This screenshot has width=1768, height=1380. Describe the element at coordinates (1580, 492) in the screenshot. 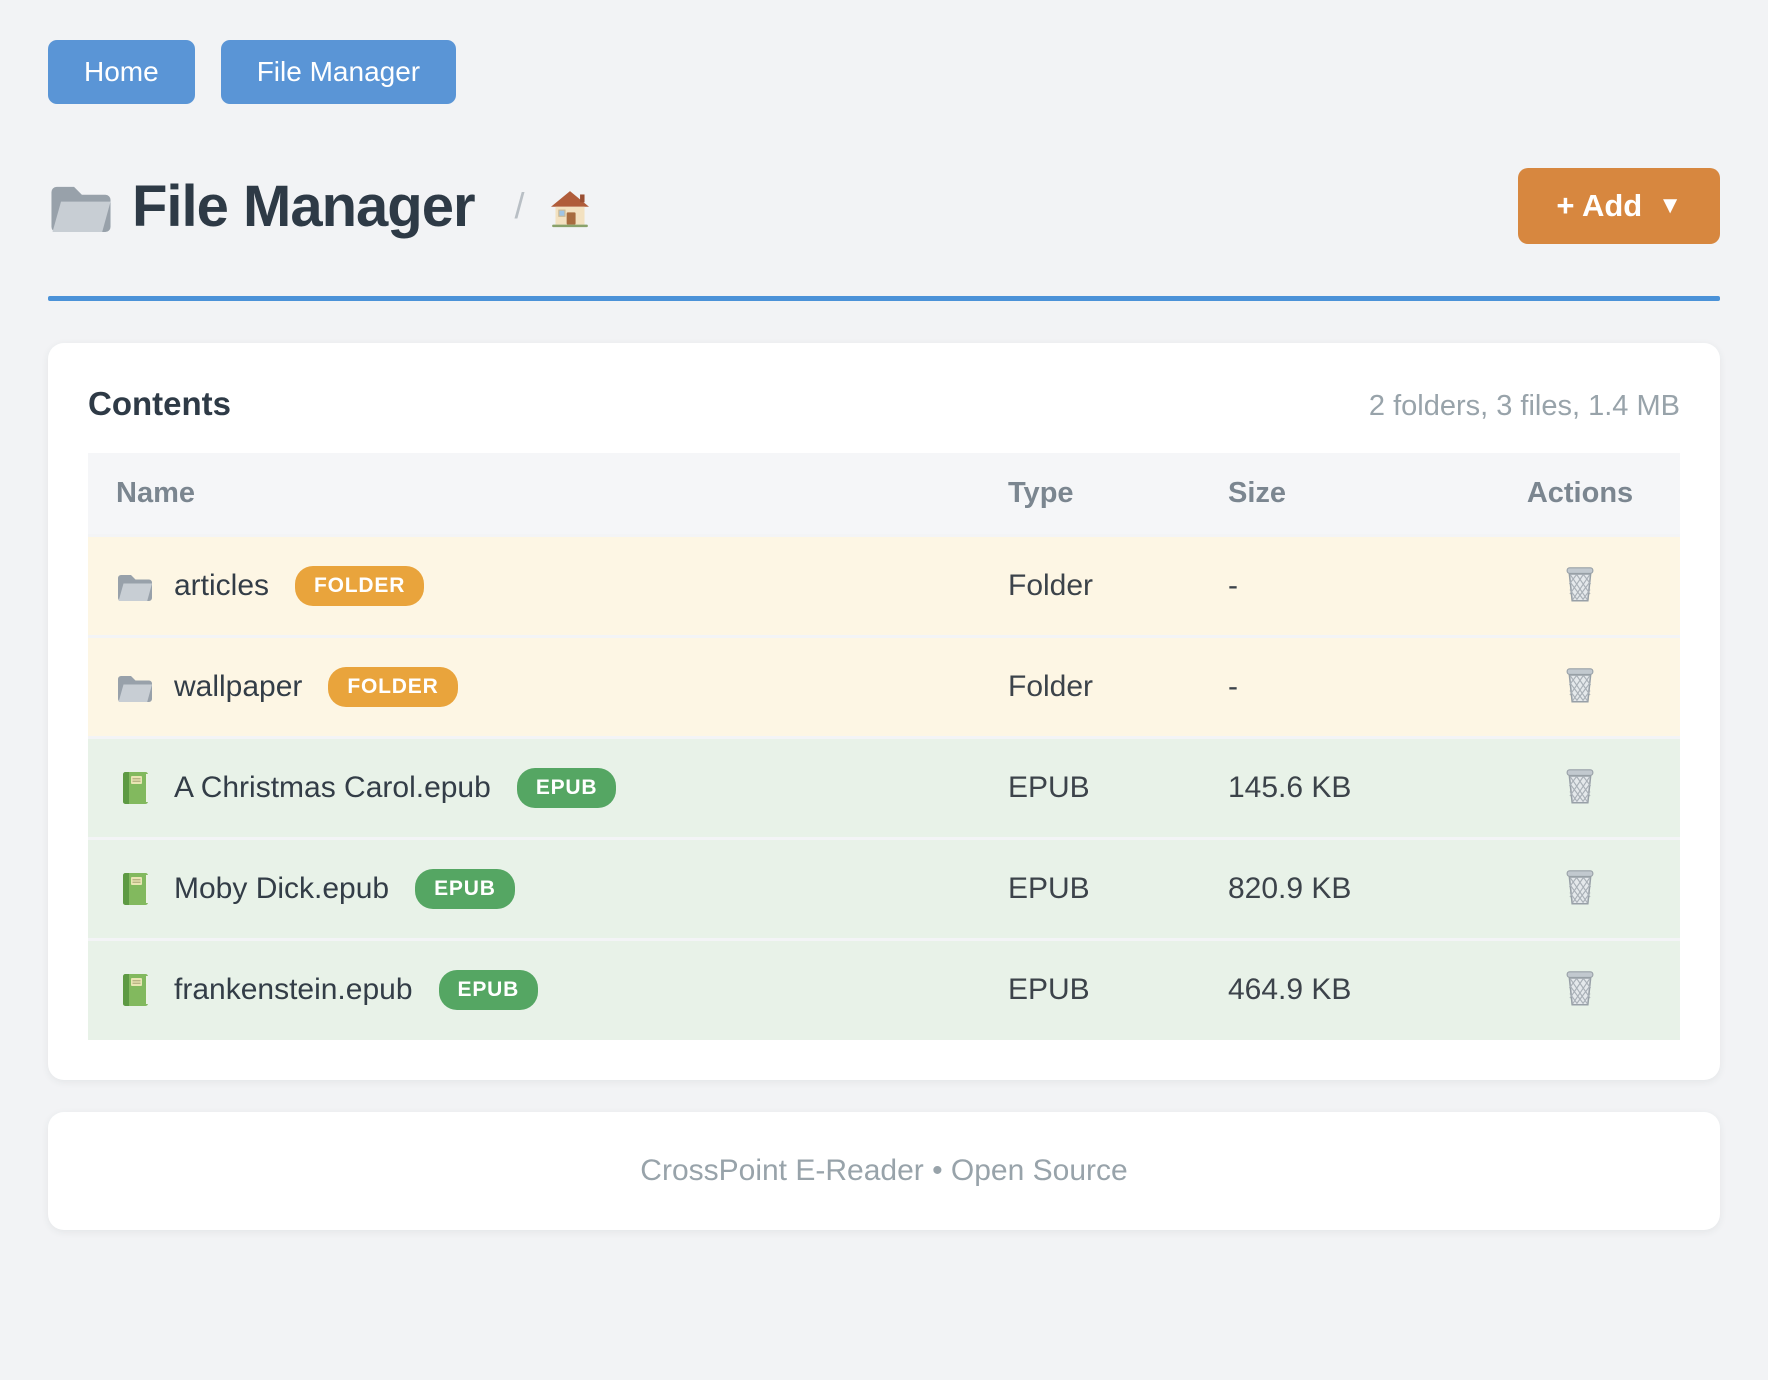

I see `column-header-actions: Actions` at that location.